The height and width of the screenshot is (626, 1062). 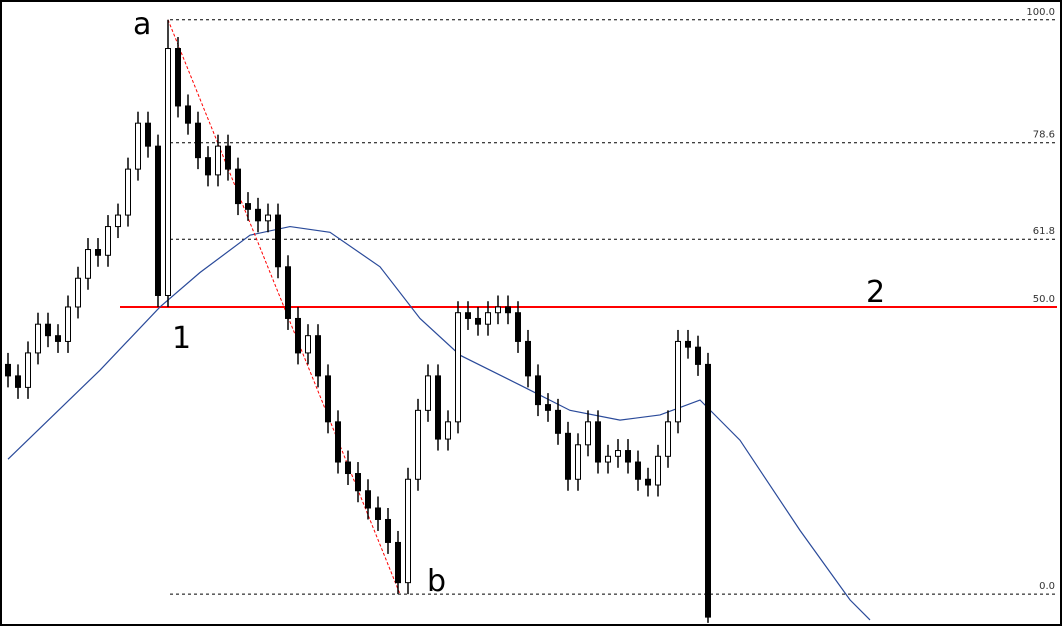 What do you see at coordinates (1047, 586) in the screenshot?
I see `level-label: 0.0` at bounding box center [1047, 586].